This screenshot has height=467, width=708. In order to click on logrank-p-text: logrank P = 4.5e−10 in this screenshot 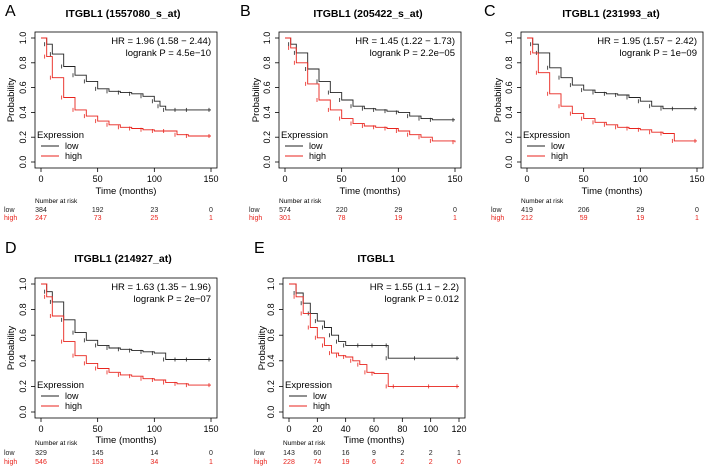, I will do `click(168, 53)`.